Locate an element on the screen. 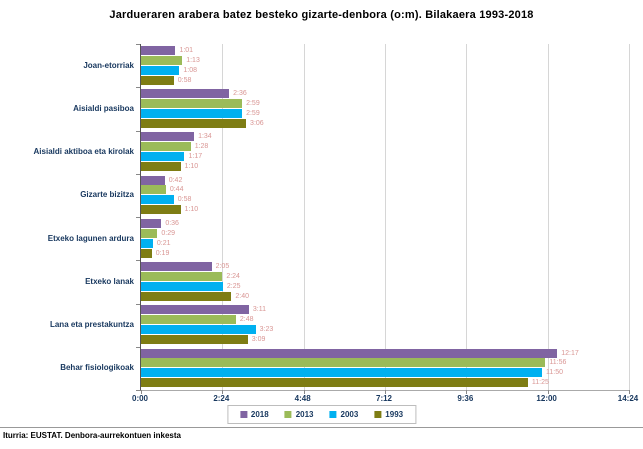  value-label: 1:01 is located at coordinates (186, 50).